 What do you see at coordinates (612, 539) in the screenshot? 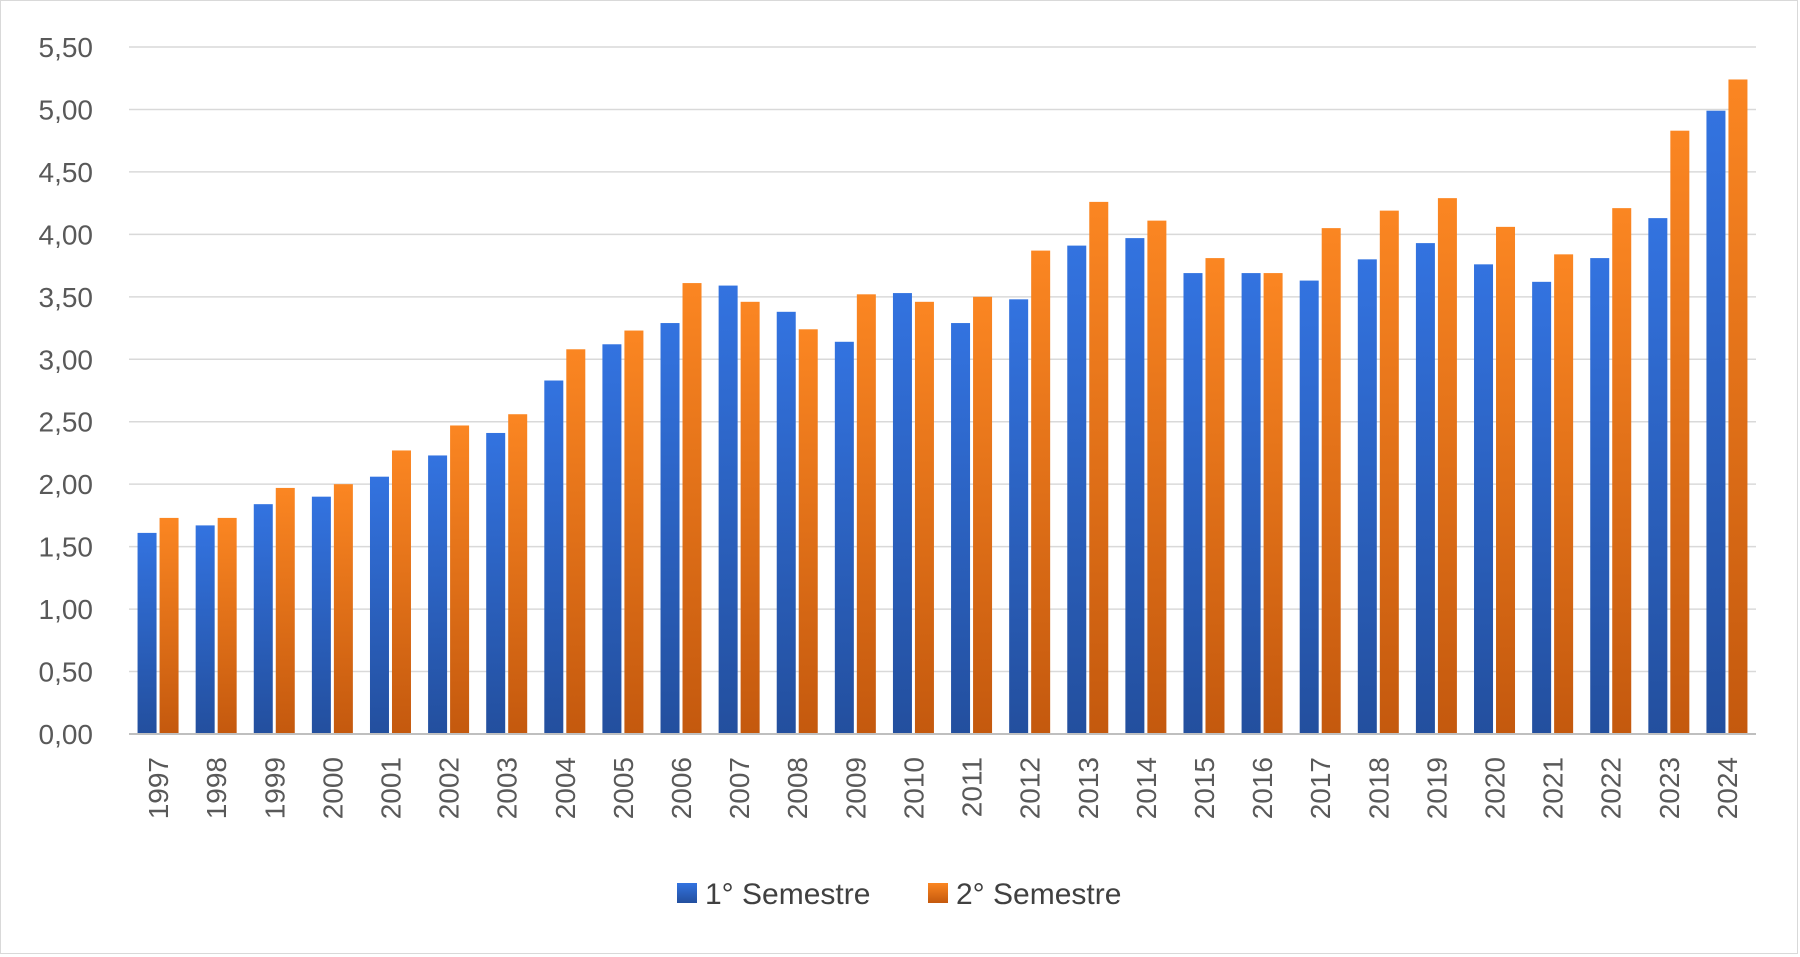
I see `bar-semestre-1-2005` at bounding box center [612, 539].